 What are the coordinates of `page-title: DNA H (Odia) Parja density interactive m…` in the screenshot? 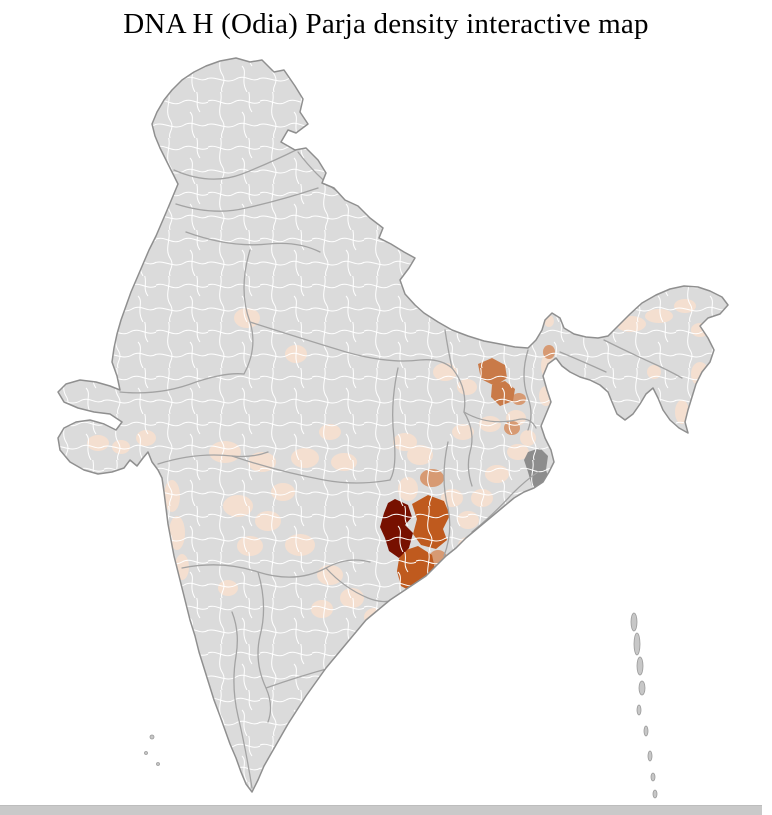 It's located at (386, 24).